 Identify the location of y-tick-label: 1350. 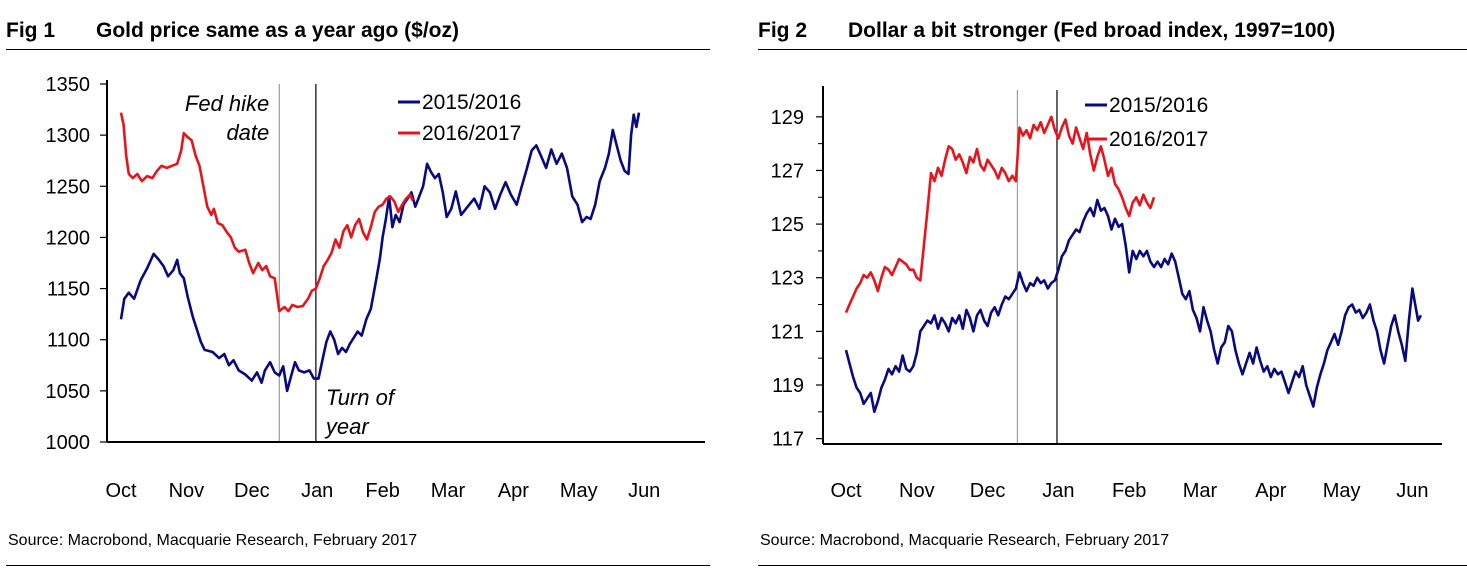
(68, 85).